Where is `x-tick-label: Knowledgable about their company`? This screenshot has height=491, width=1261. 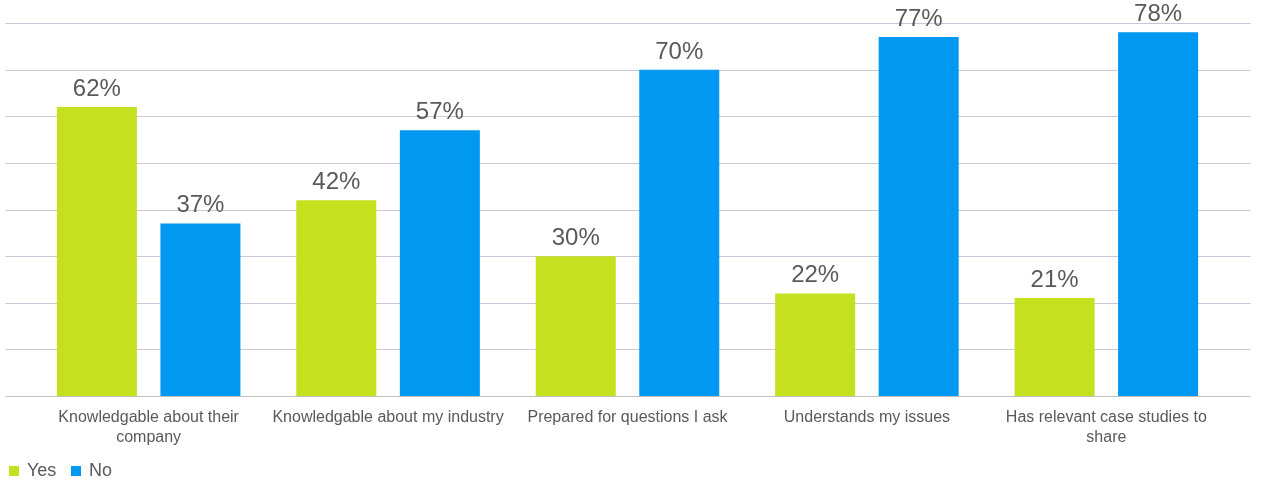
x-tick-label: Knowledgable about their company is located at coordinates (149, 426).